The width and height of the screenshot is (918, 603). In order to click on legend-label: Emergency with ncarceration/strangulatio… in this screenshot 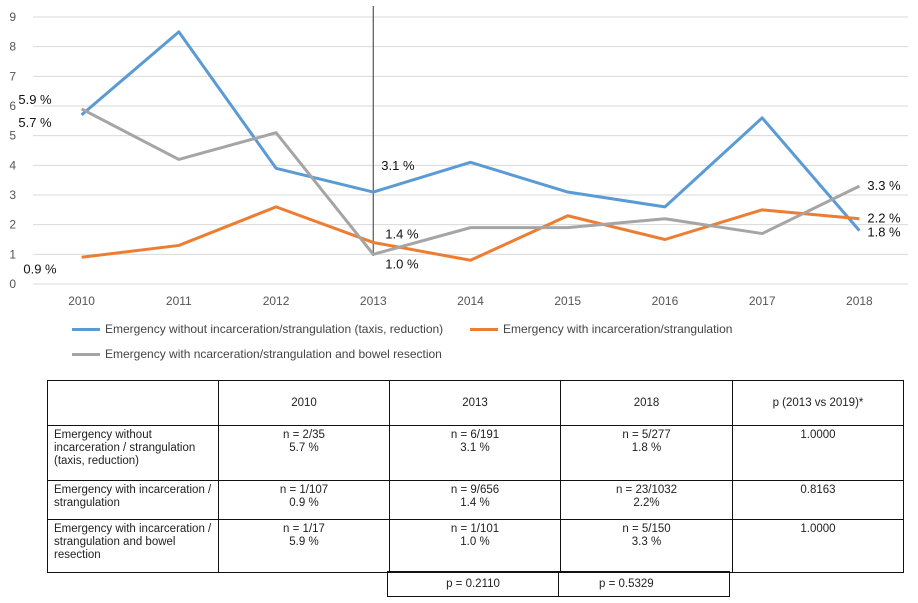, I will do `click(273, 354)`.